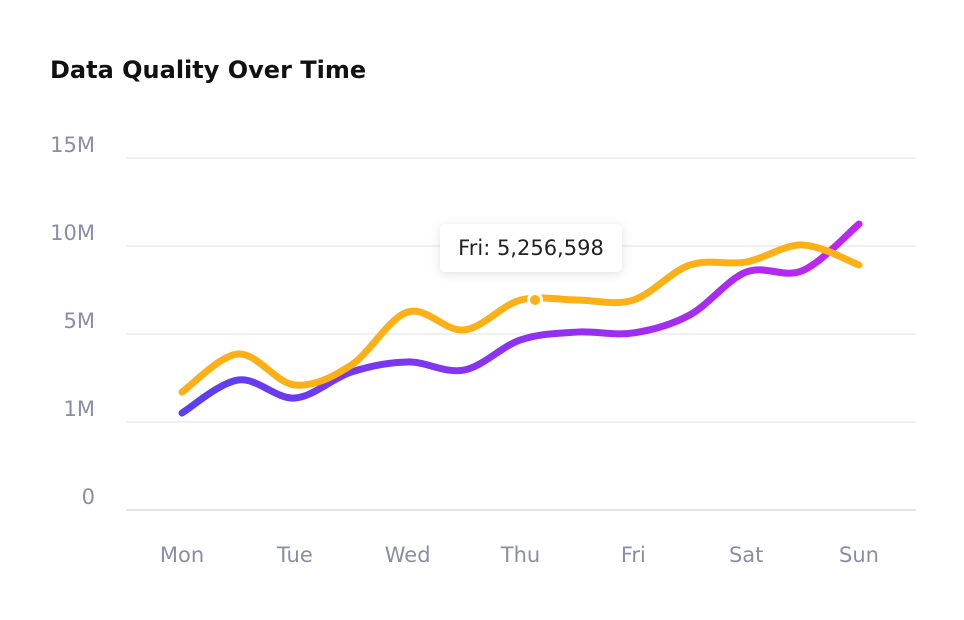 Image resolution: width=964 pixels, height=620 pixels. I want to click on x-tick-label: Sun, so click(859, 555).